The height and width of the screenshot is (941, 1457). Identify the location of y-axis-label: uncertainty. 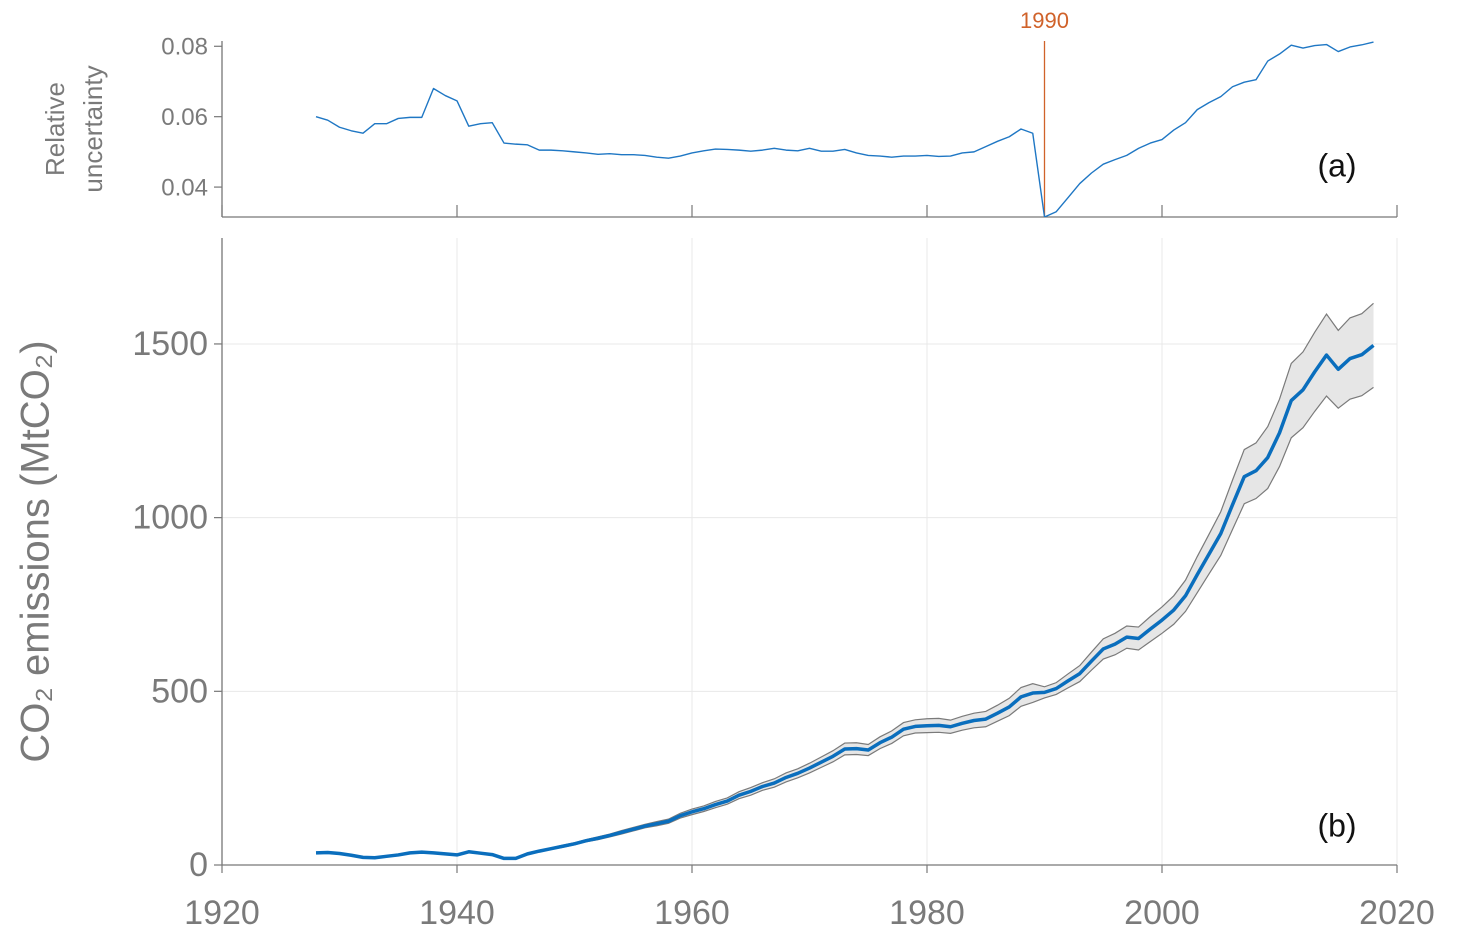
(93, 128).